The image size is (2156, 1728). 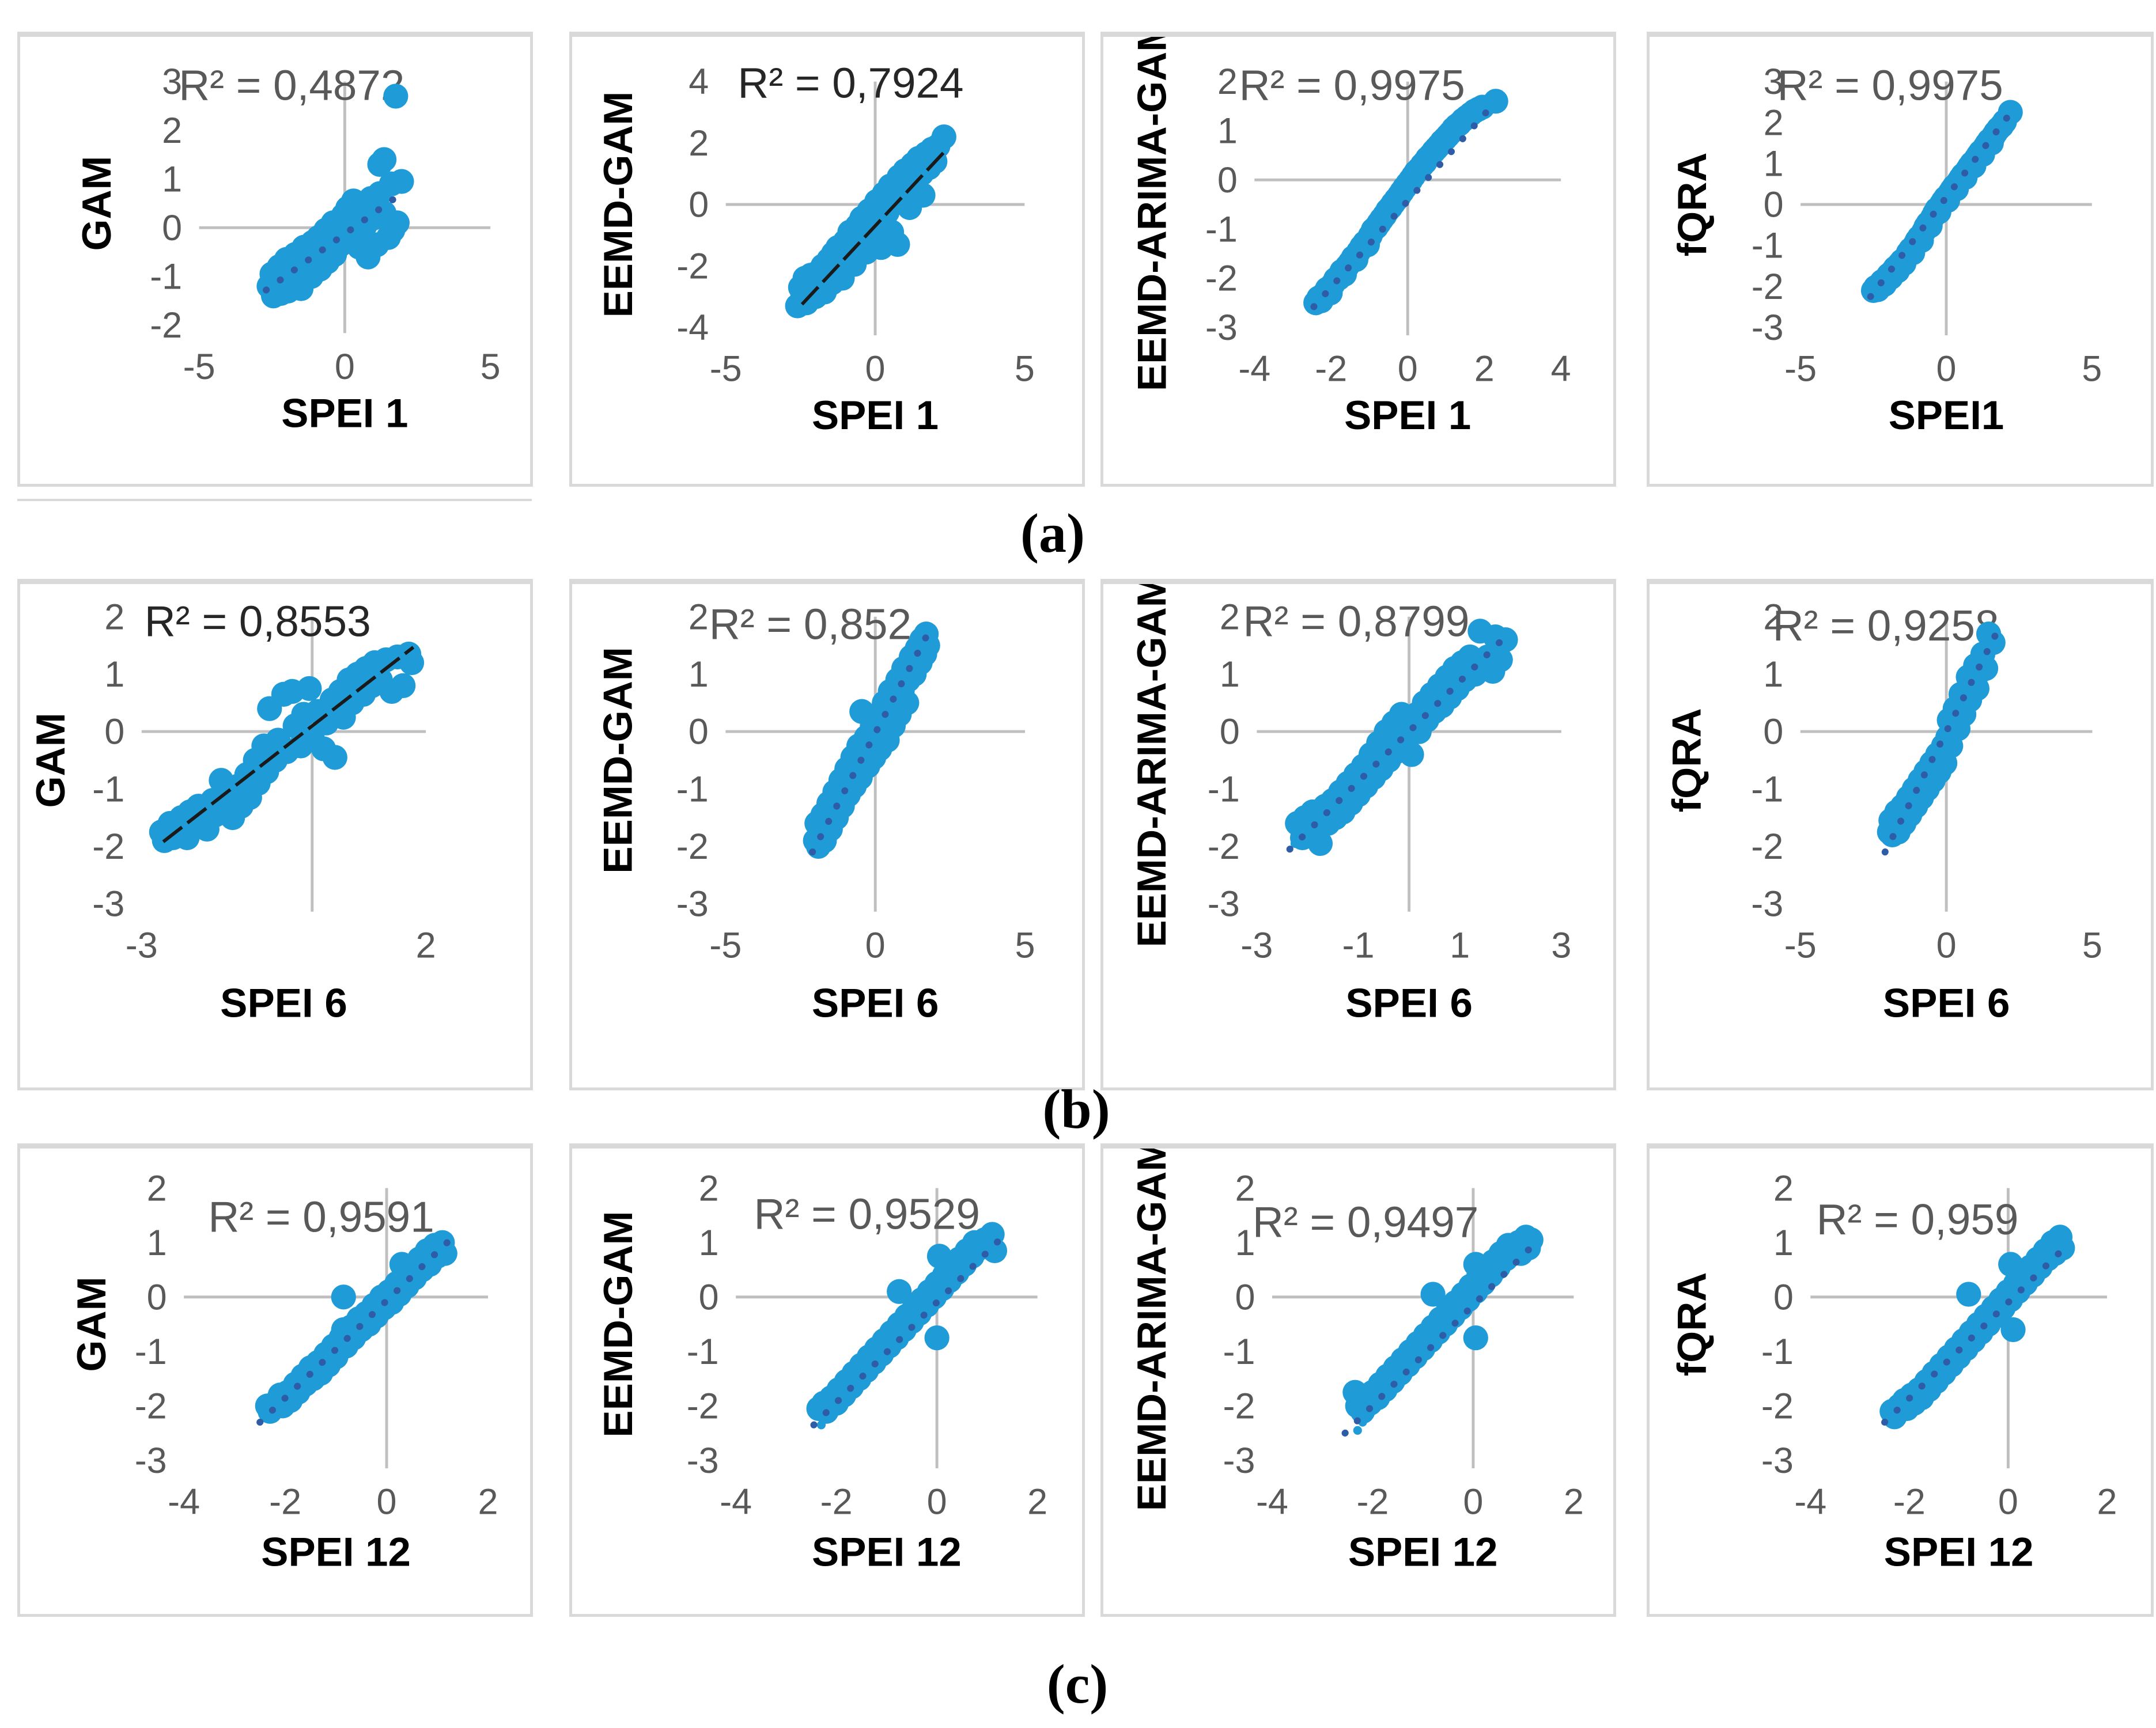 I want to click on r-squared-label: R² = 0,9529, so click(x=867, y=1214).